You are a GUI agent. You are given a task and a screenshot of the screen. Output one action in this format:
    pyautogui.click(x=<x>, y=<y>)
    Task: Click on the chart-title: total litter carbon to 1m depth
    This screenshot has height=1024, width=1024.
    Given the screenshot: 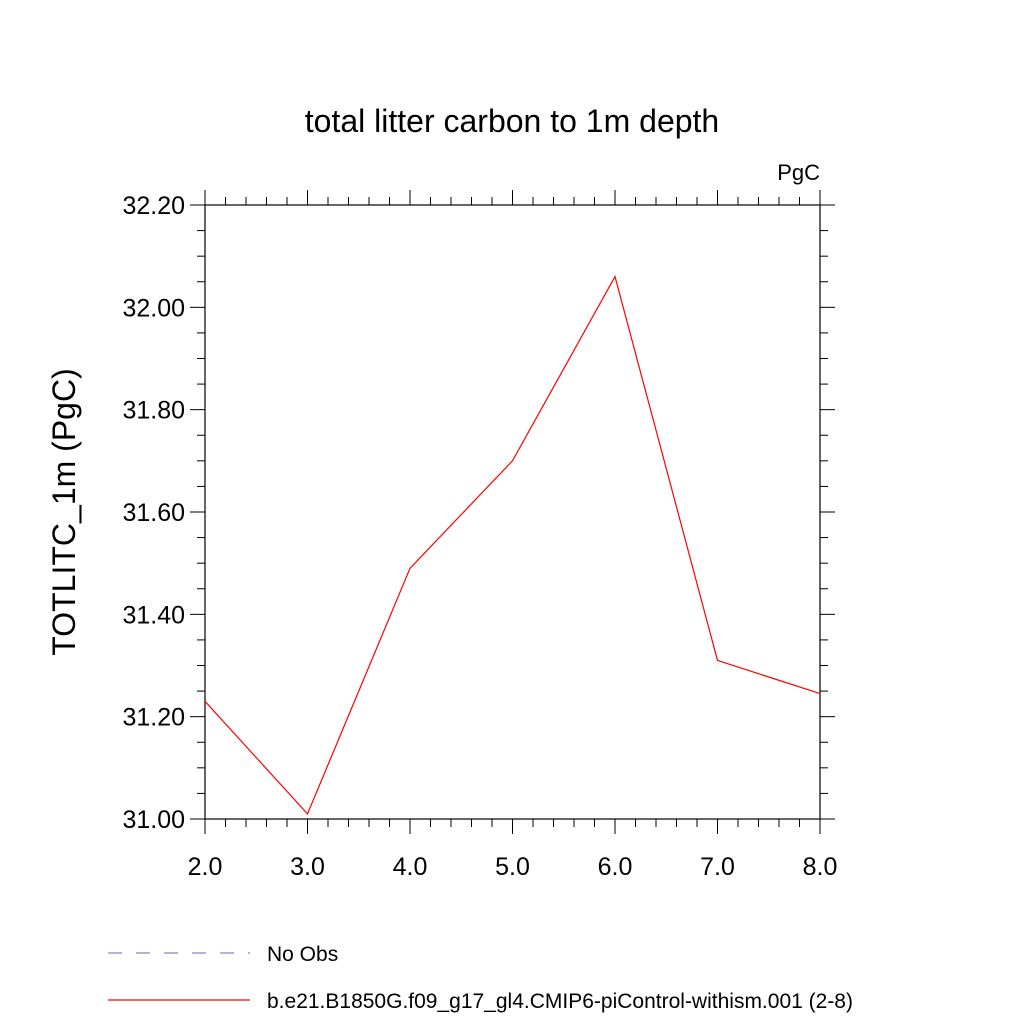 What is the action you would take?
    pyautogui.click(x=512, y=121)
    